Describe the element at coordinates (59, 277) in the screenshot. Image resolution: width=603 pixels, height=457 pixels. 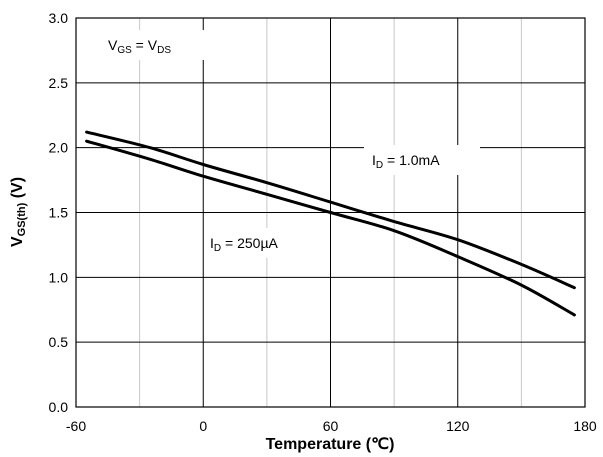
I see `y-tick-label: 1.0` at that location.